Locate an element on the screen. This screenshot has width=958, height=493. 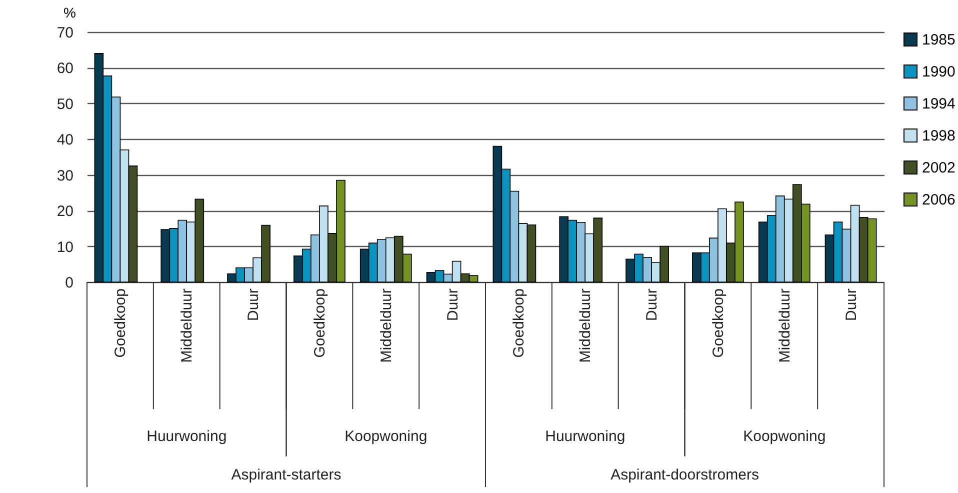
text: Aspirant-starters is located at coordinates (286, 475).